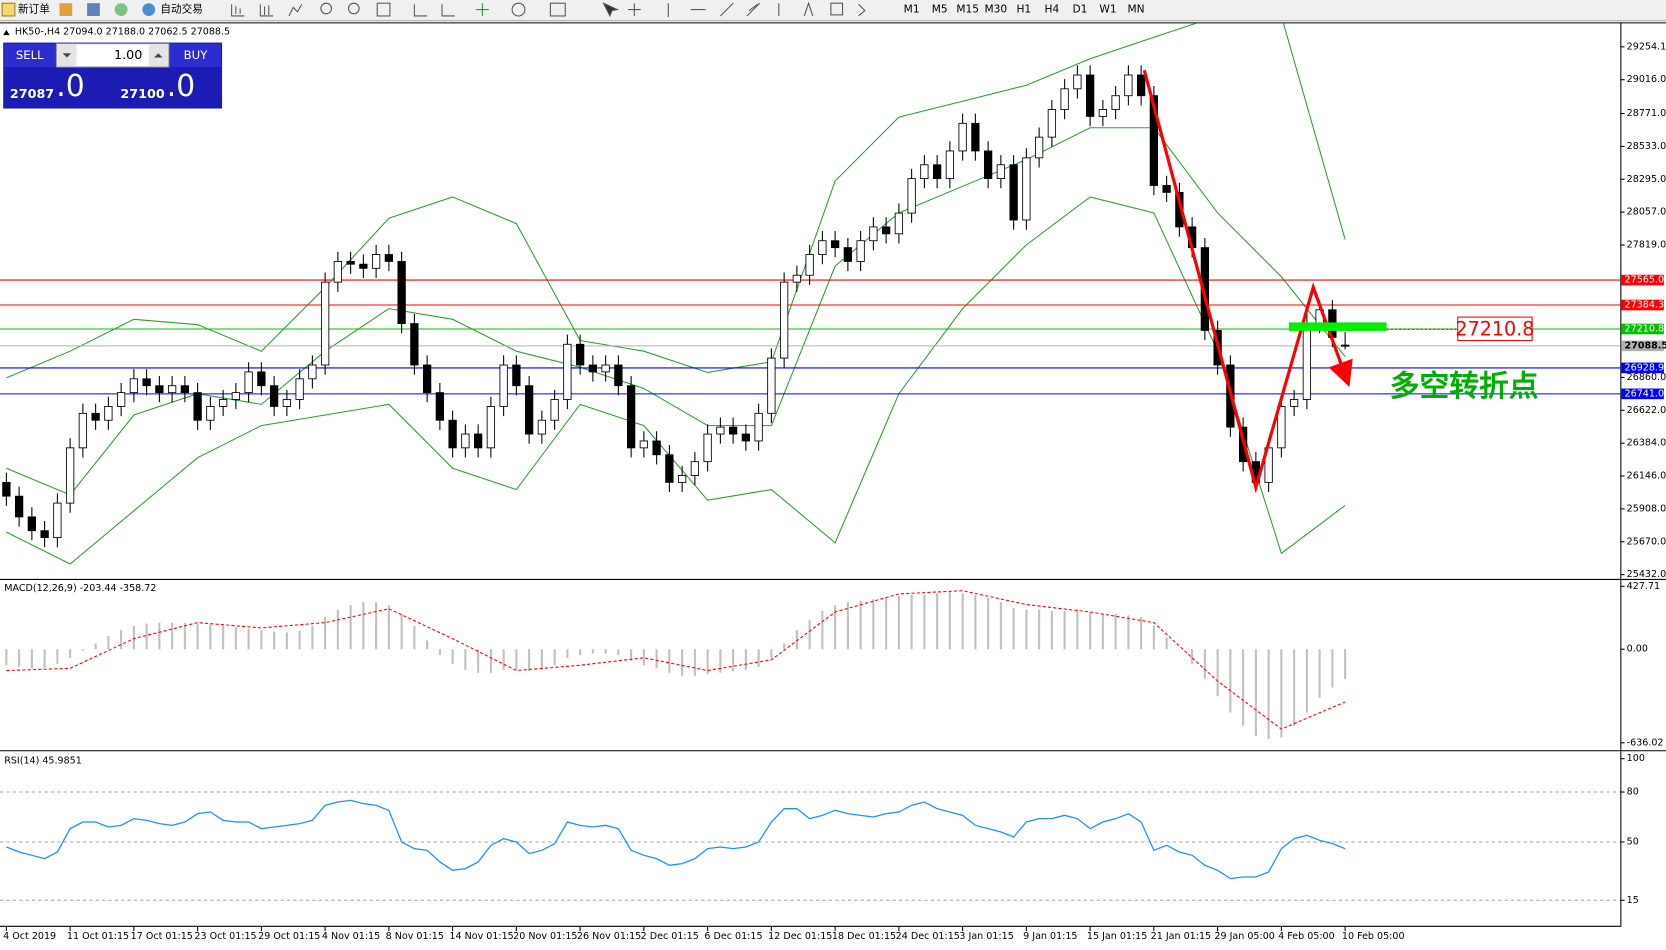 Image resolution: width=1666 pixels, height=950 pixels. I want to click on buy-price-box, so click(167, 88).